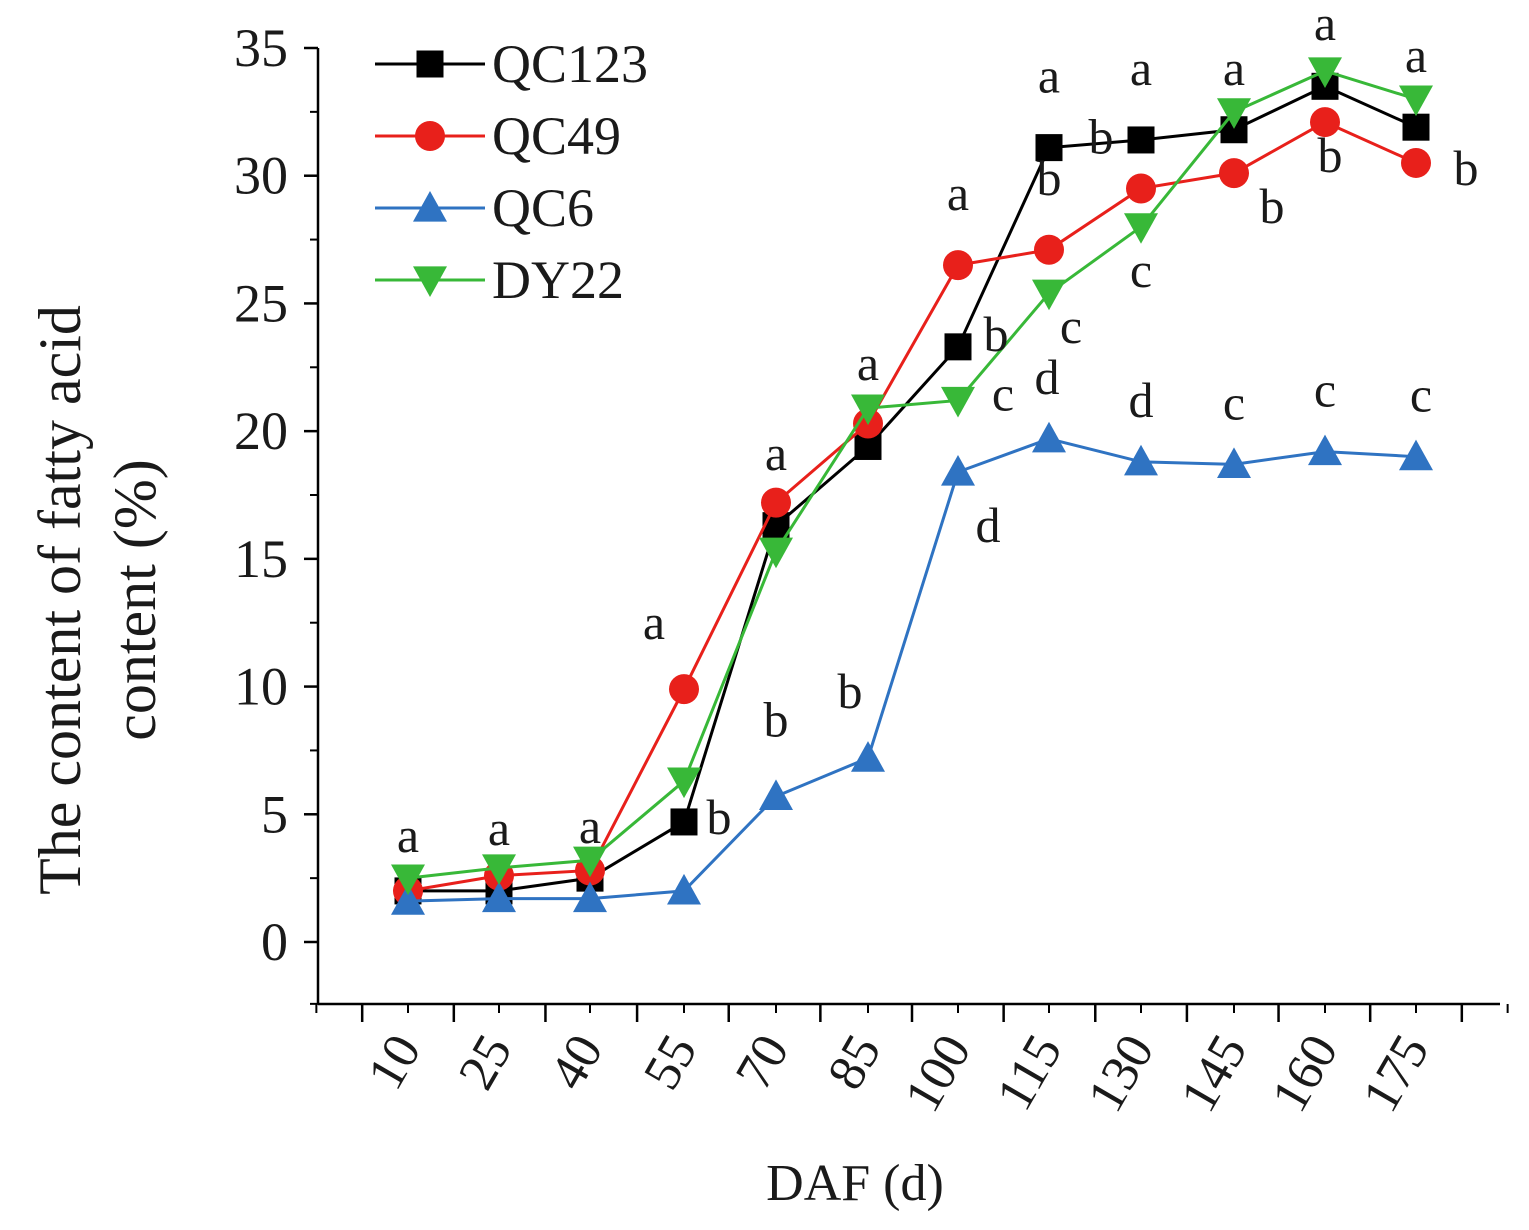  What do you see at coordinates (261, 687) in the screenshot?
I see `y-tick-label: 10` at bounding box center [261, 687].